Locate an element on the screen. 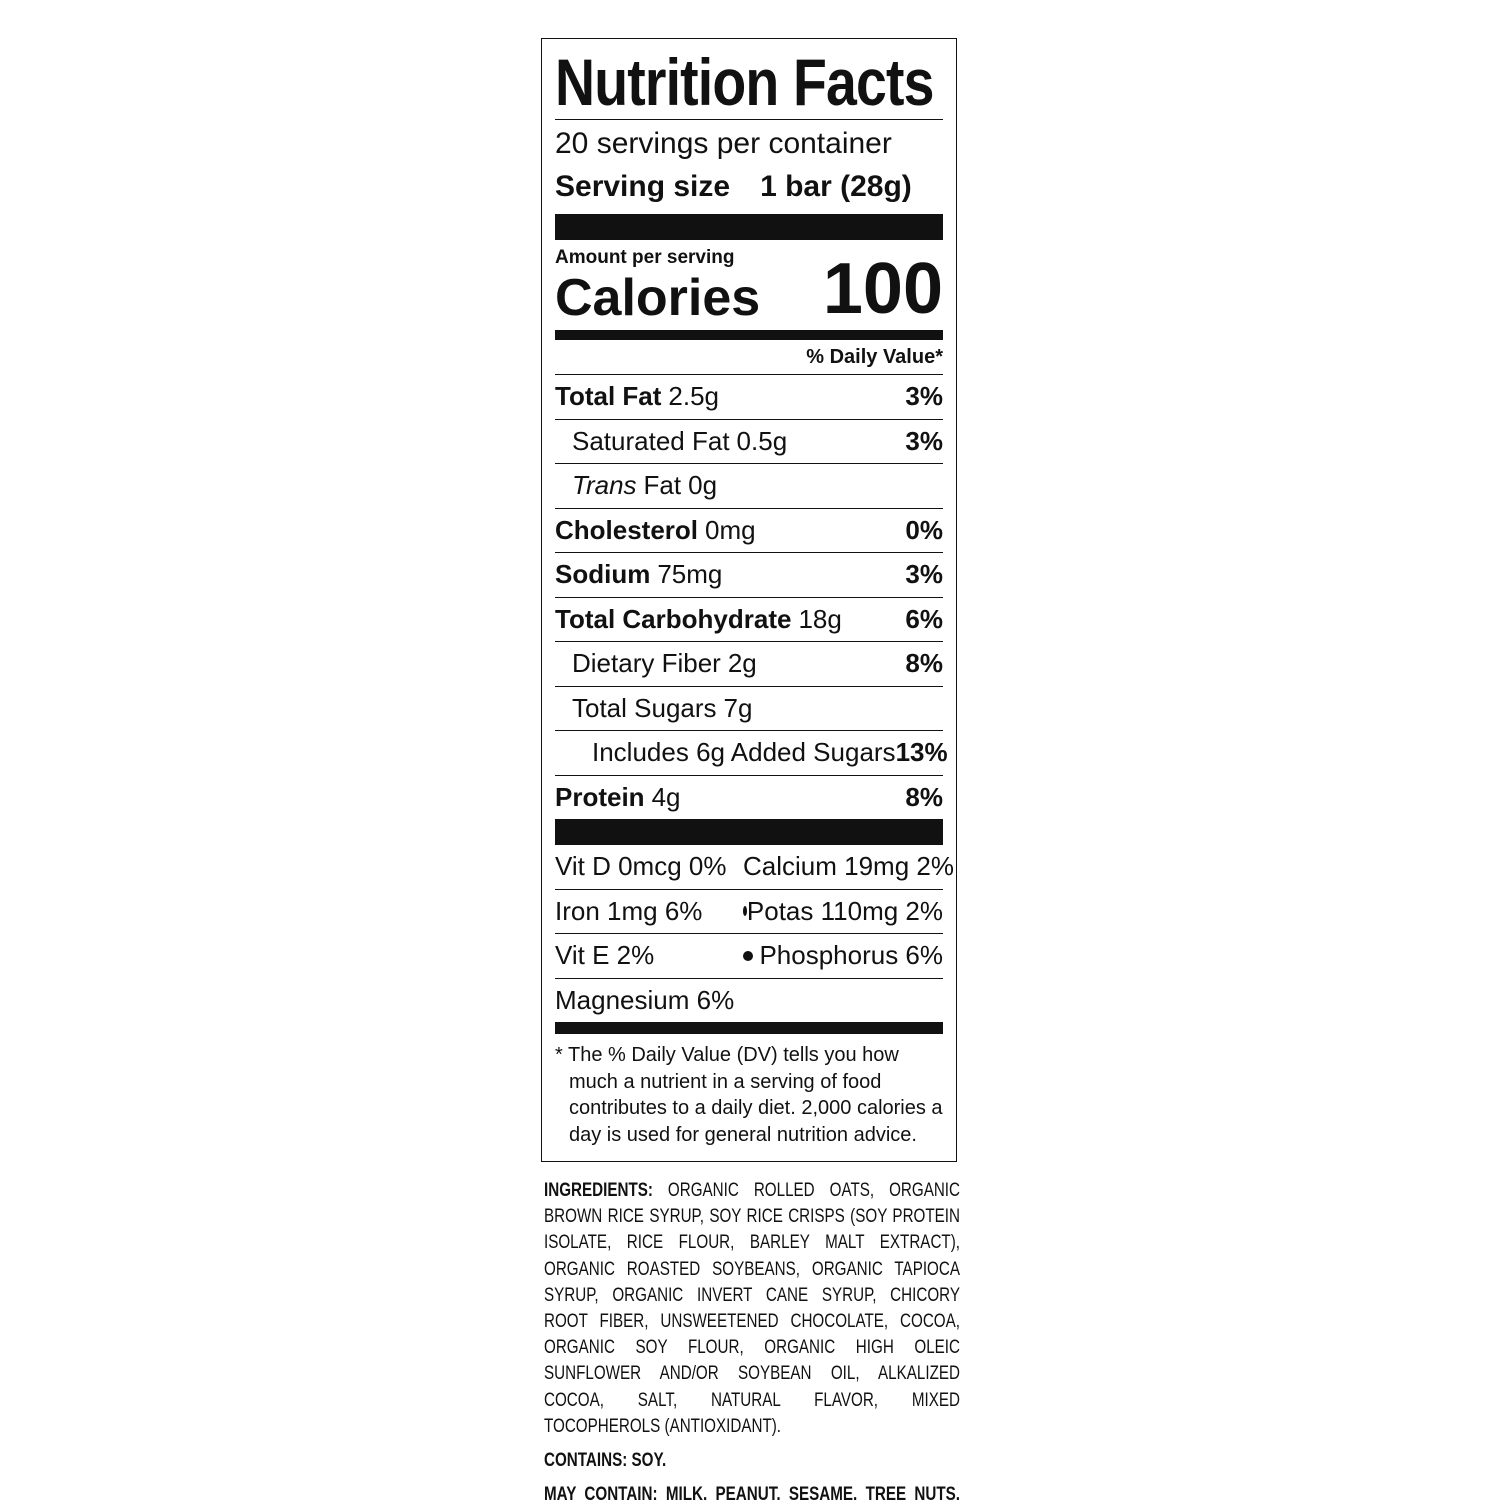  vitamin: Potas 110mg 2% is located at coordinates (844, 910).